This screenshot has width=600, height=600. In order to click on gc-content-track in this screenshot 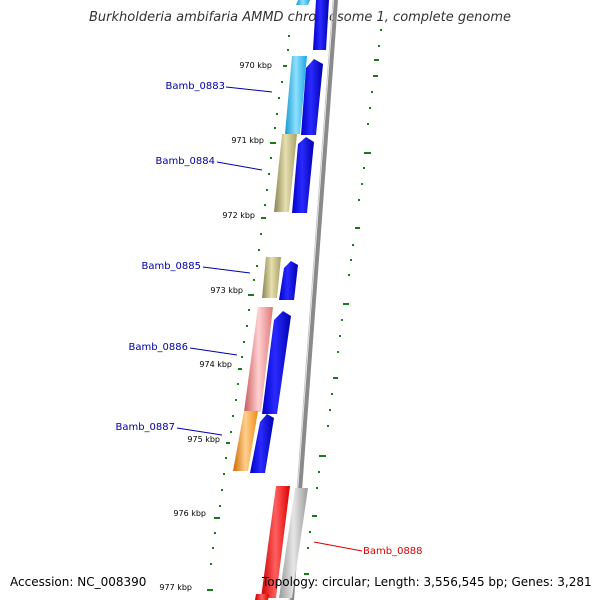, I will do `click(248, 313)`.